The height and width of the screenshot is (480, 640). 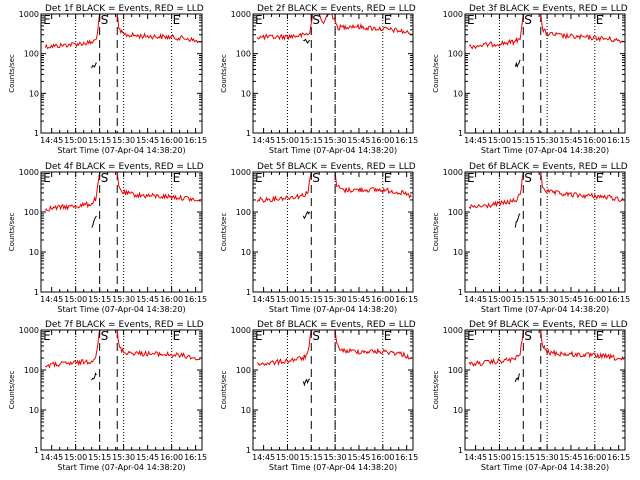 What do you see at coordinates (548, 325) in the screenshot?
I see `chart-title: Det 9f BLACK = Events, RED = LLD` at bounding box center [548, 325].